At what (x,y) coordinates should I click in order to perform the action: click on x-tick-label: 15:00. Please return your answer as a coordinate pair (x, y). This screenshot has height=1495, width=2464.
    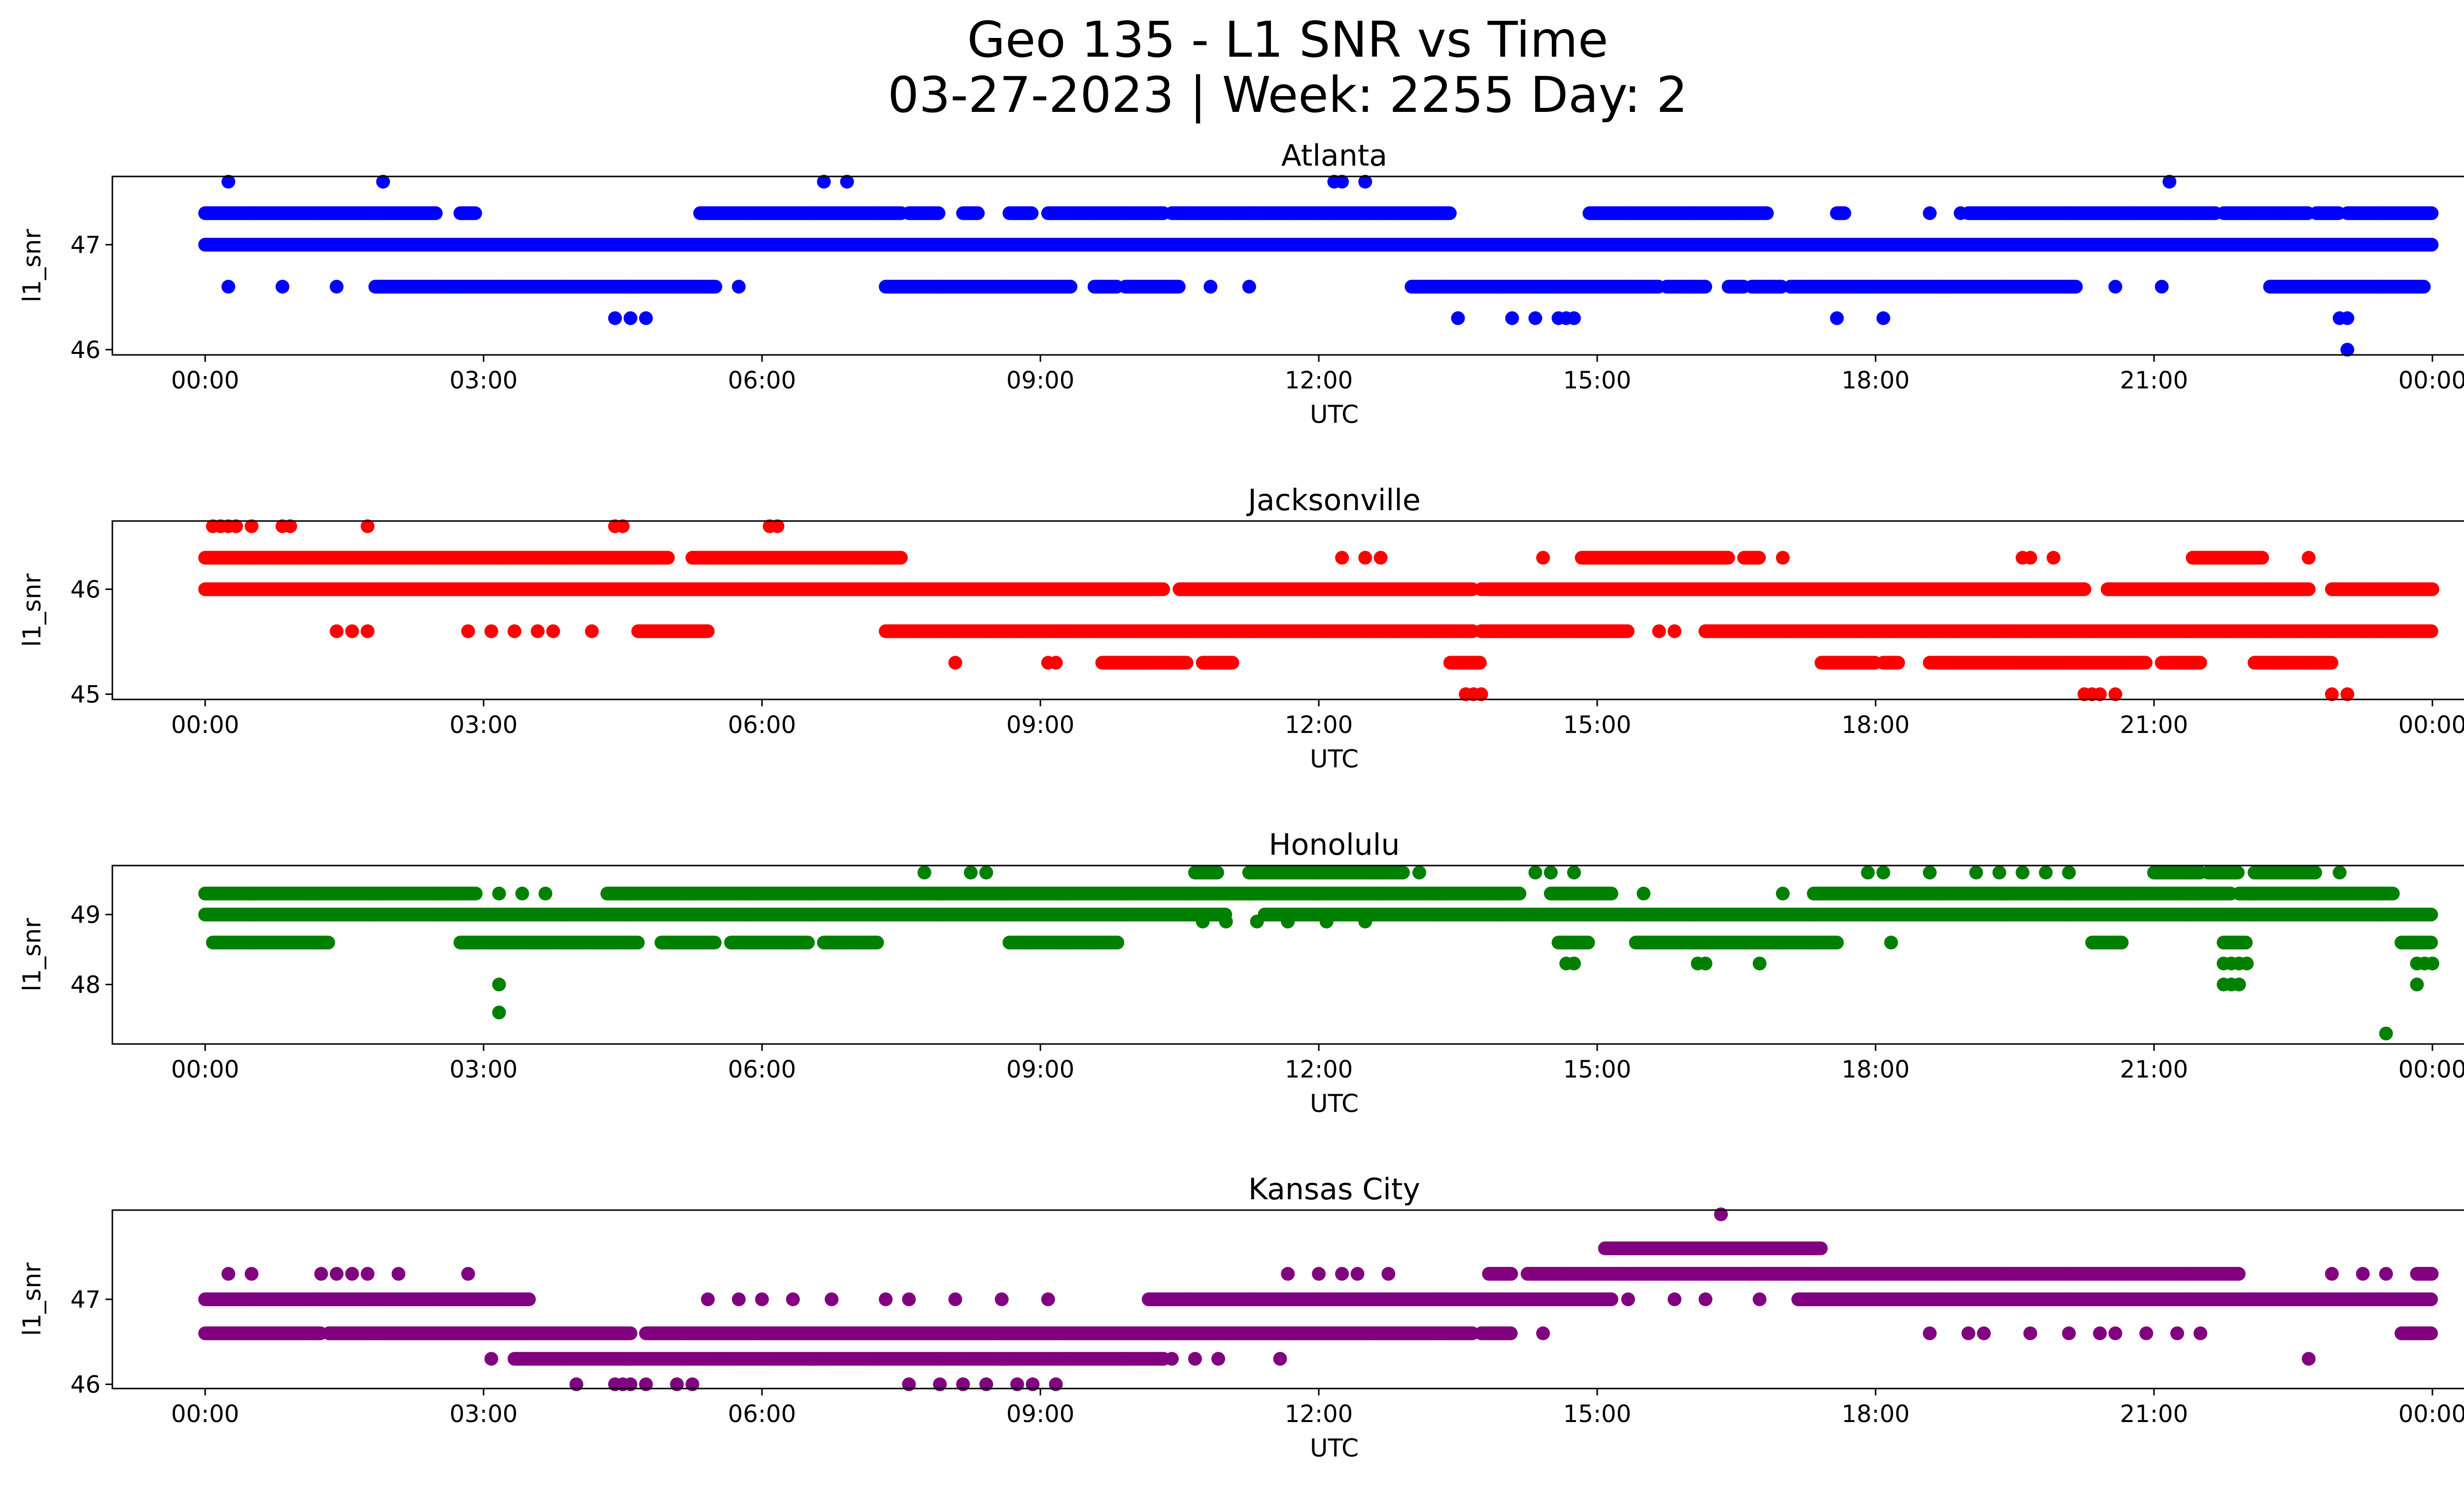
    Looking at the image, I should click on (1597, 380).